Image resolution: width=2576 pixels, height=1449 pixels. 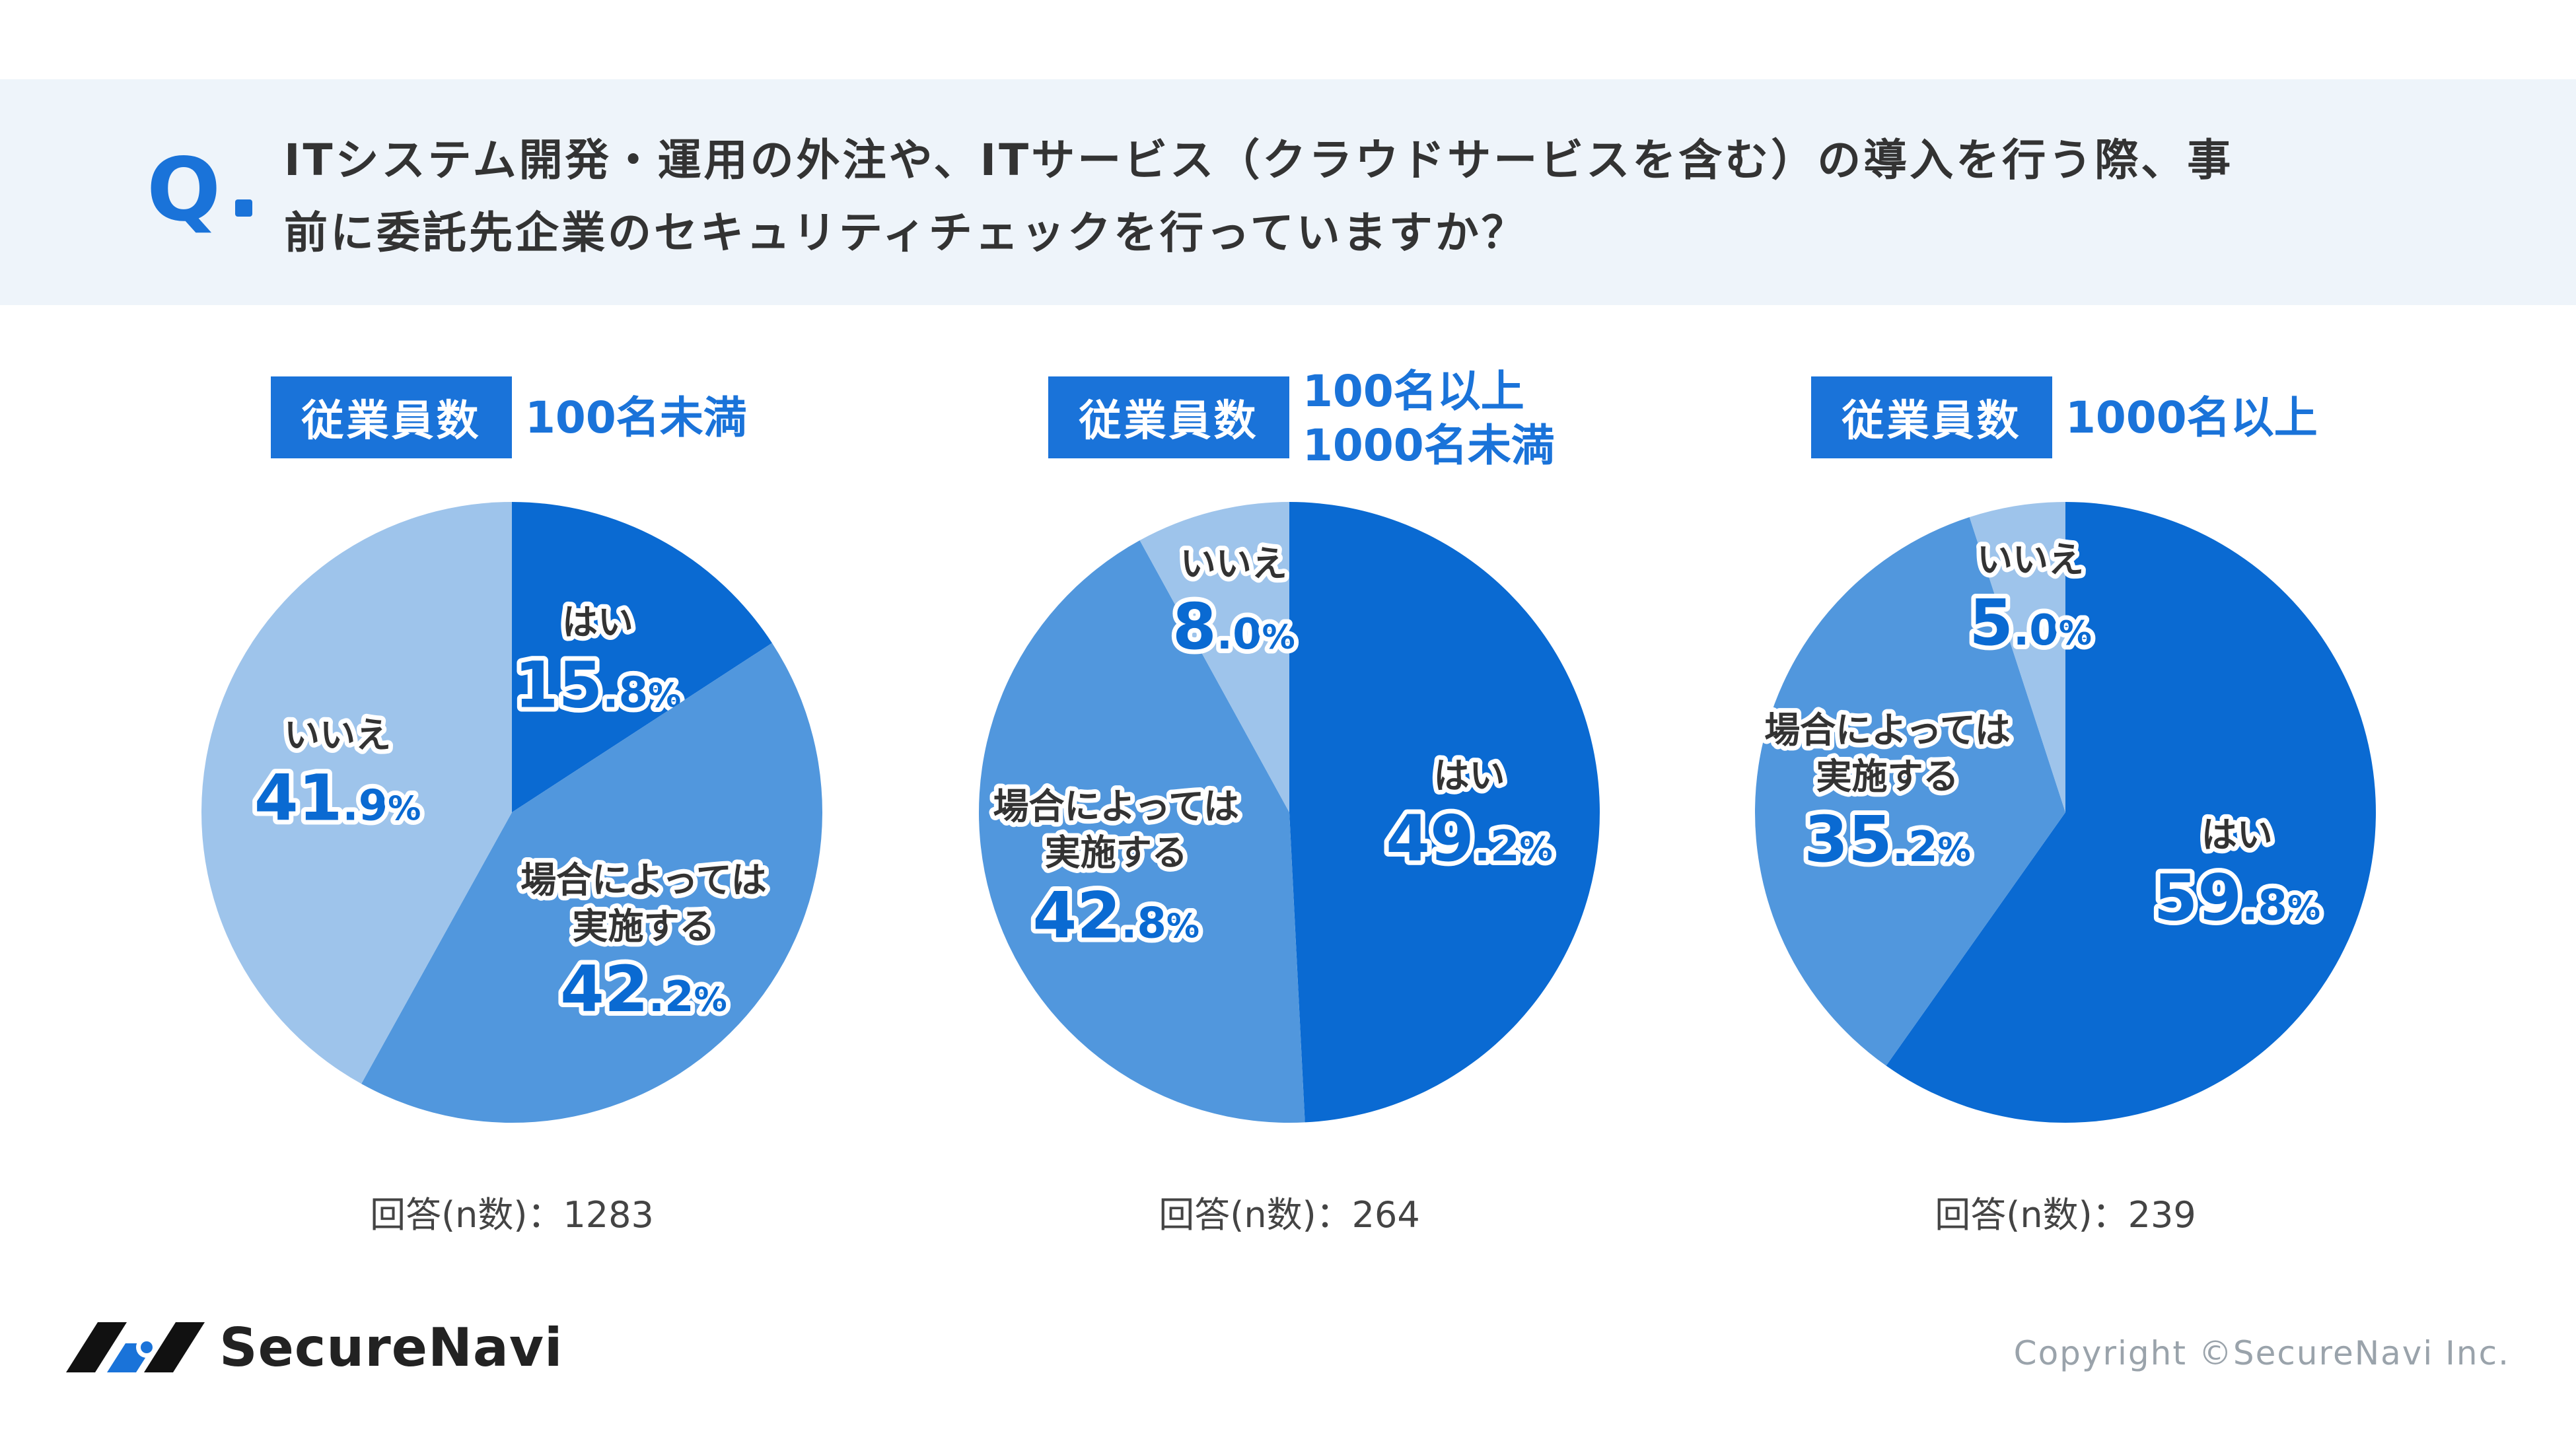 I want to click on logo-text: SecureNavi, so click(x=391, y=1347).